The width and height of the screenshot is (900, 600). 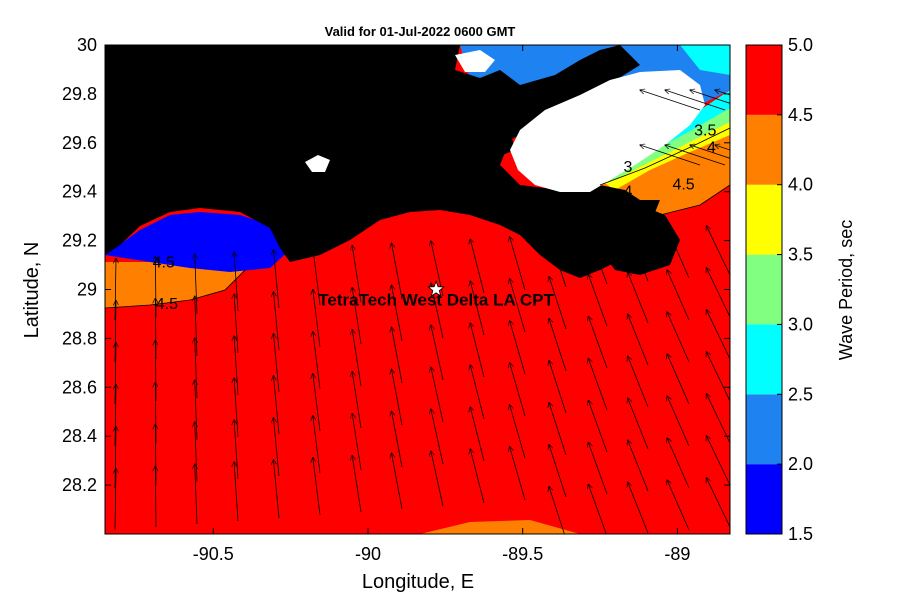 What do you see at coordinates (79, 192) in the screenshot?
I see `y-tick-label: 29.4` at bounding box center [79, 192].